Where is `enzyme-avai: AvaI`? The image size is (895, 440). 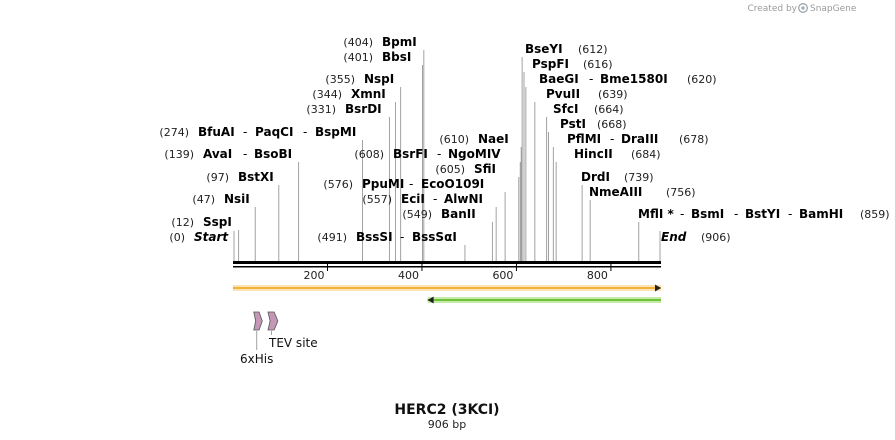 enzyme-avai: AvaI is located at coordinates (217, 154).